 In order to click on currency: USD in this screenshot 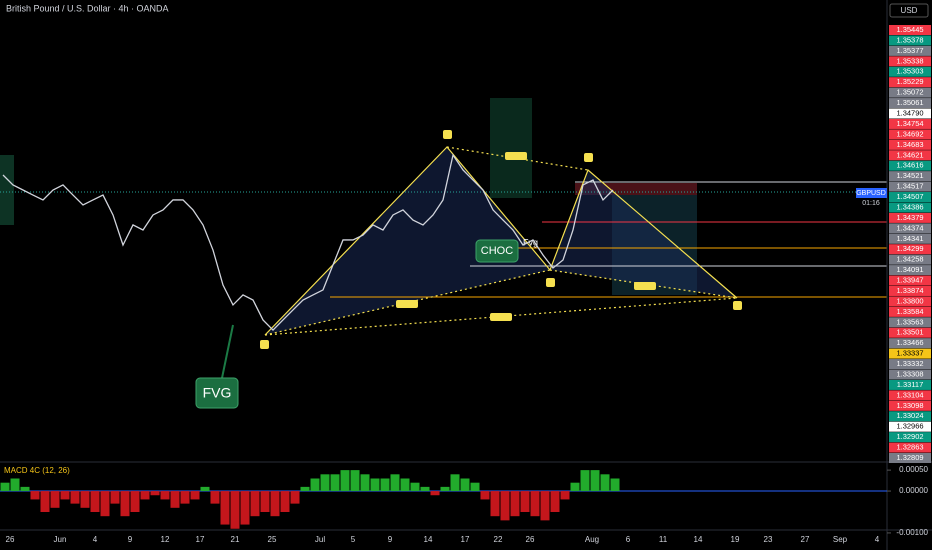, I will do `click(909, 10)`.